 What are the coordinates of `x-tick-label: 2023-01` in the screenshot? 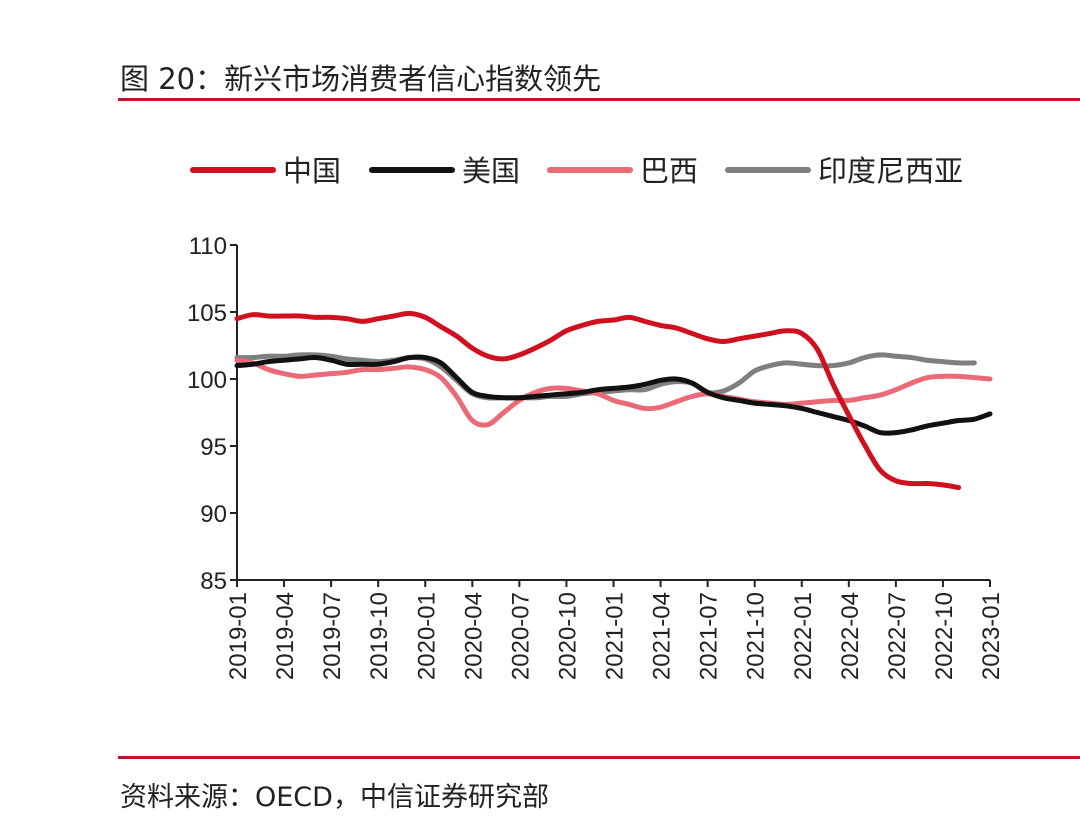 It's located at (991, 636).